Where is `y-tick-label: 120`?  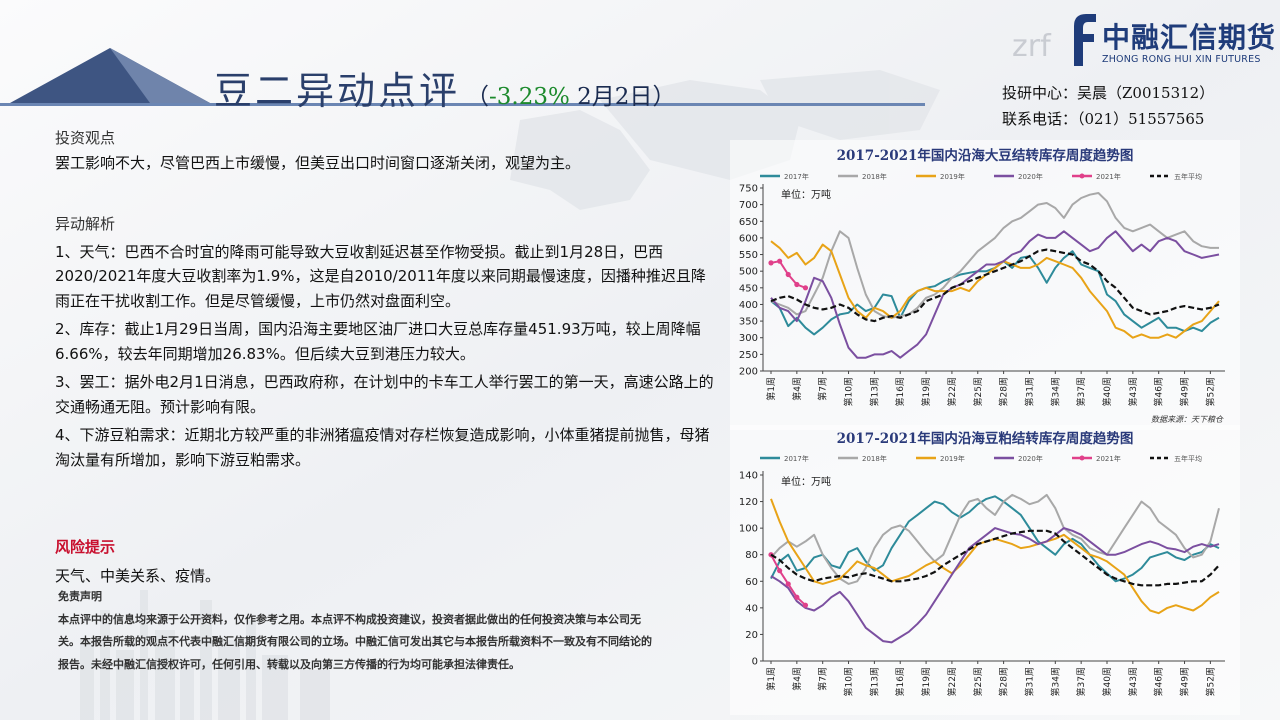
y-tick-label: 120 is located at coordinates (748, 502).